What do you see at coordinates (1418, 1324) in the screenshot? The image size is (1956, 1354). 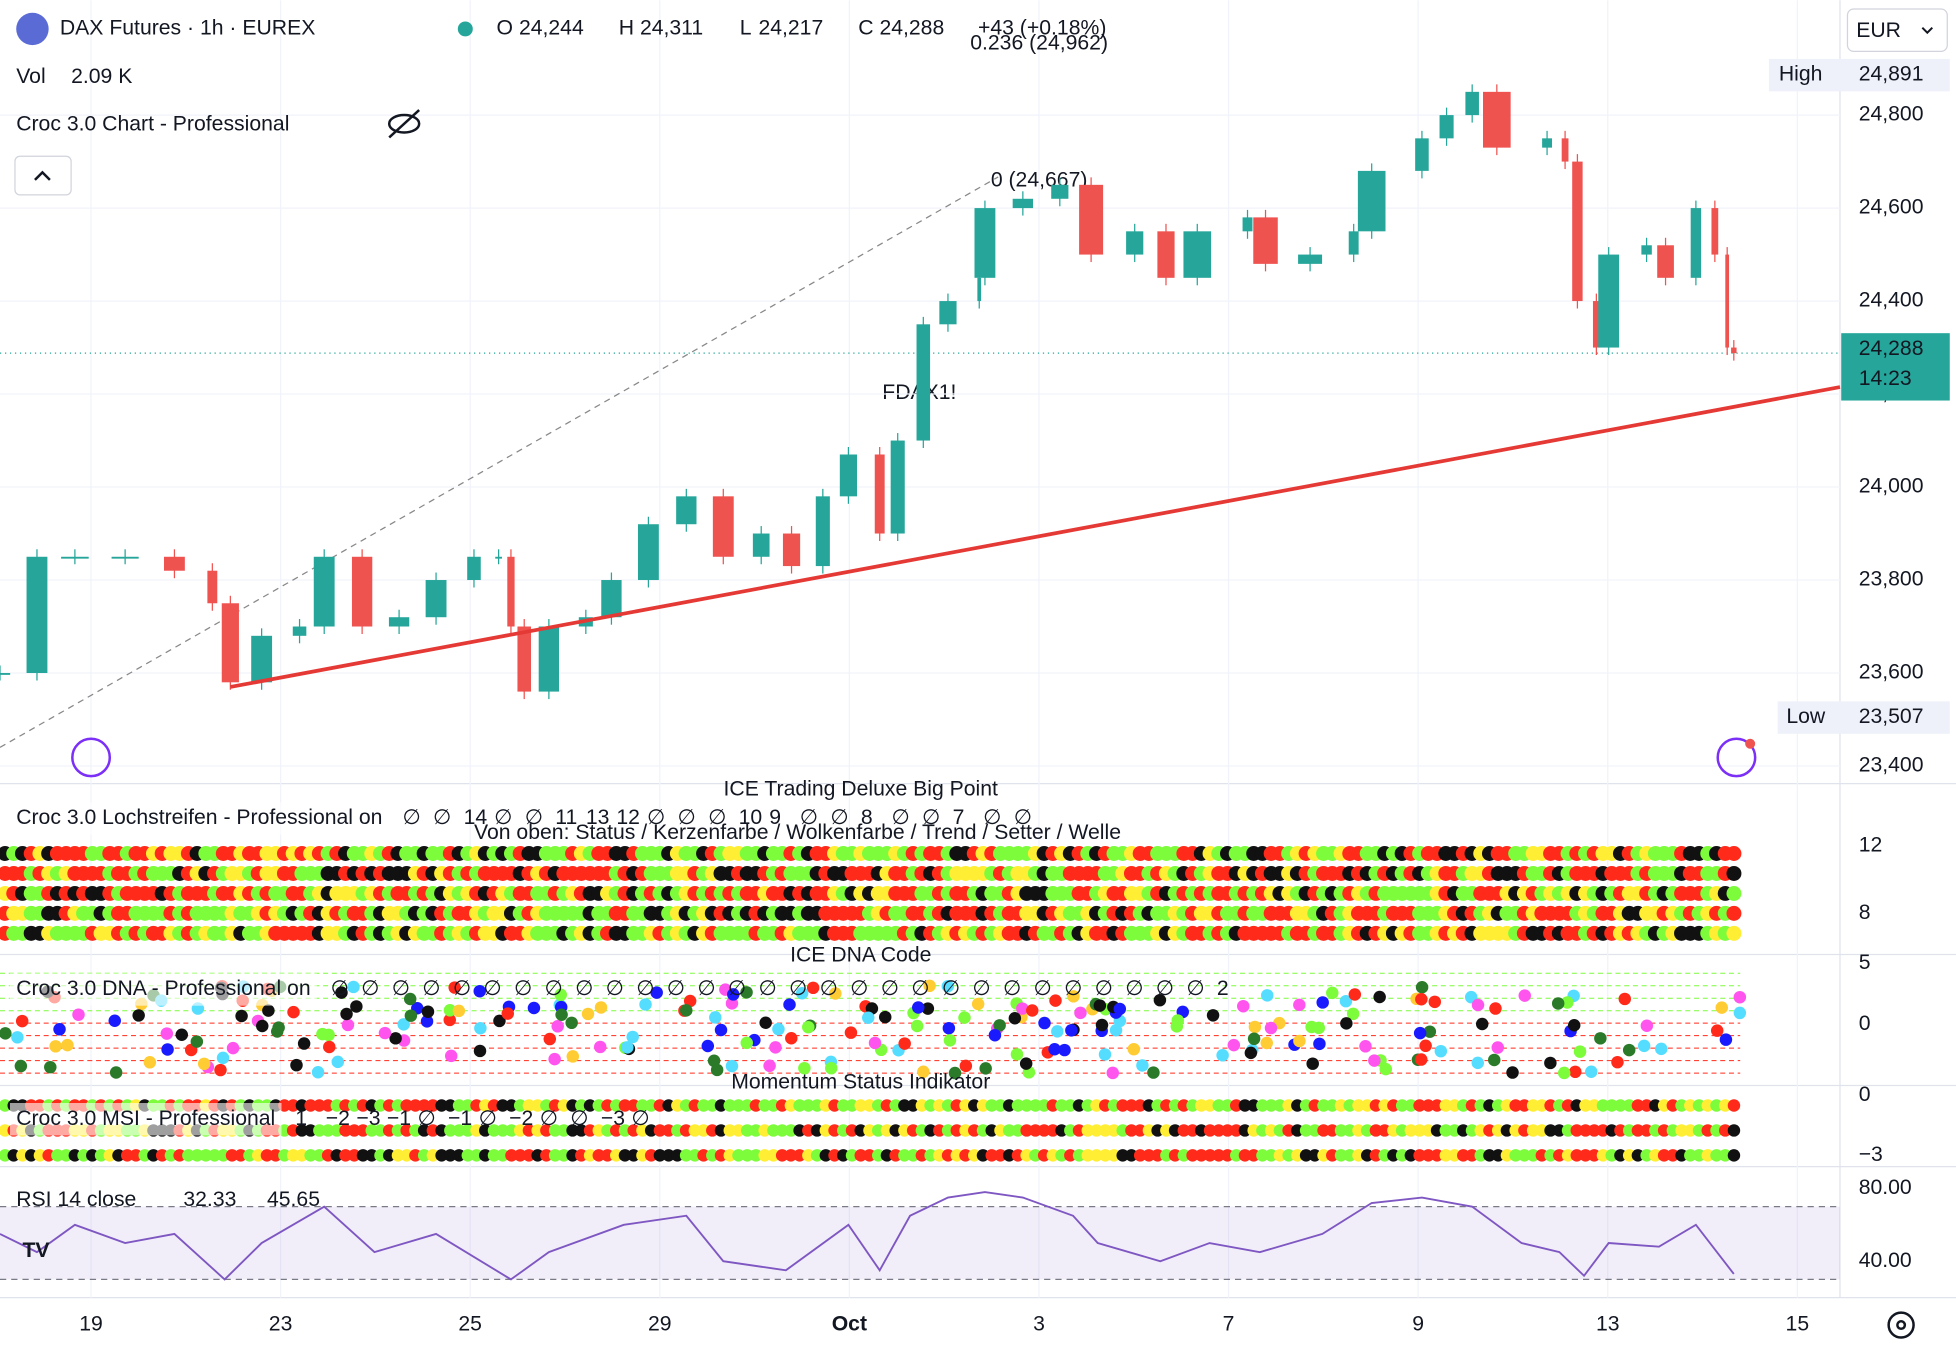 I see `x-tick-label: 9` at bounding box center [1418, 1324].